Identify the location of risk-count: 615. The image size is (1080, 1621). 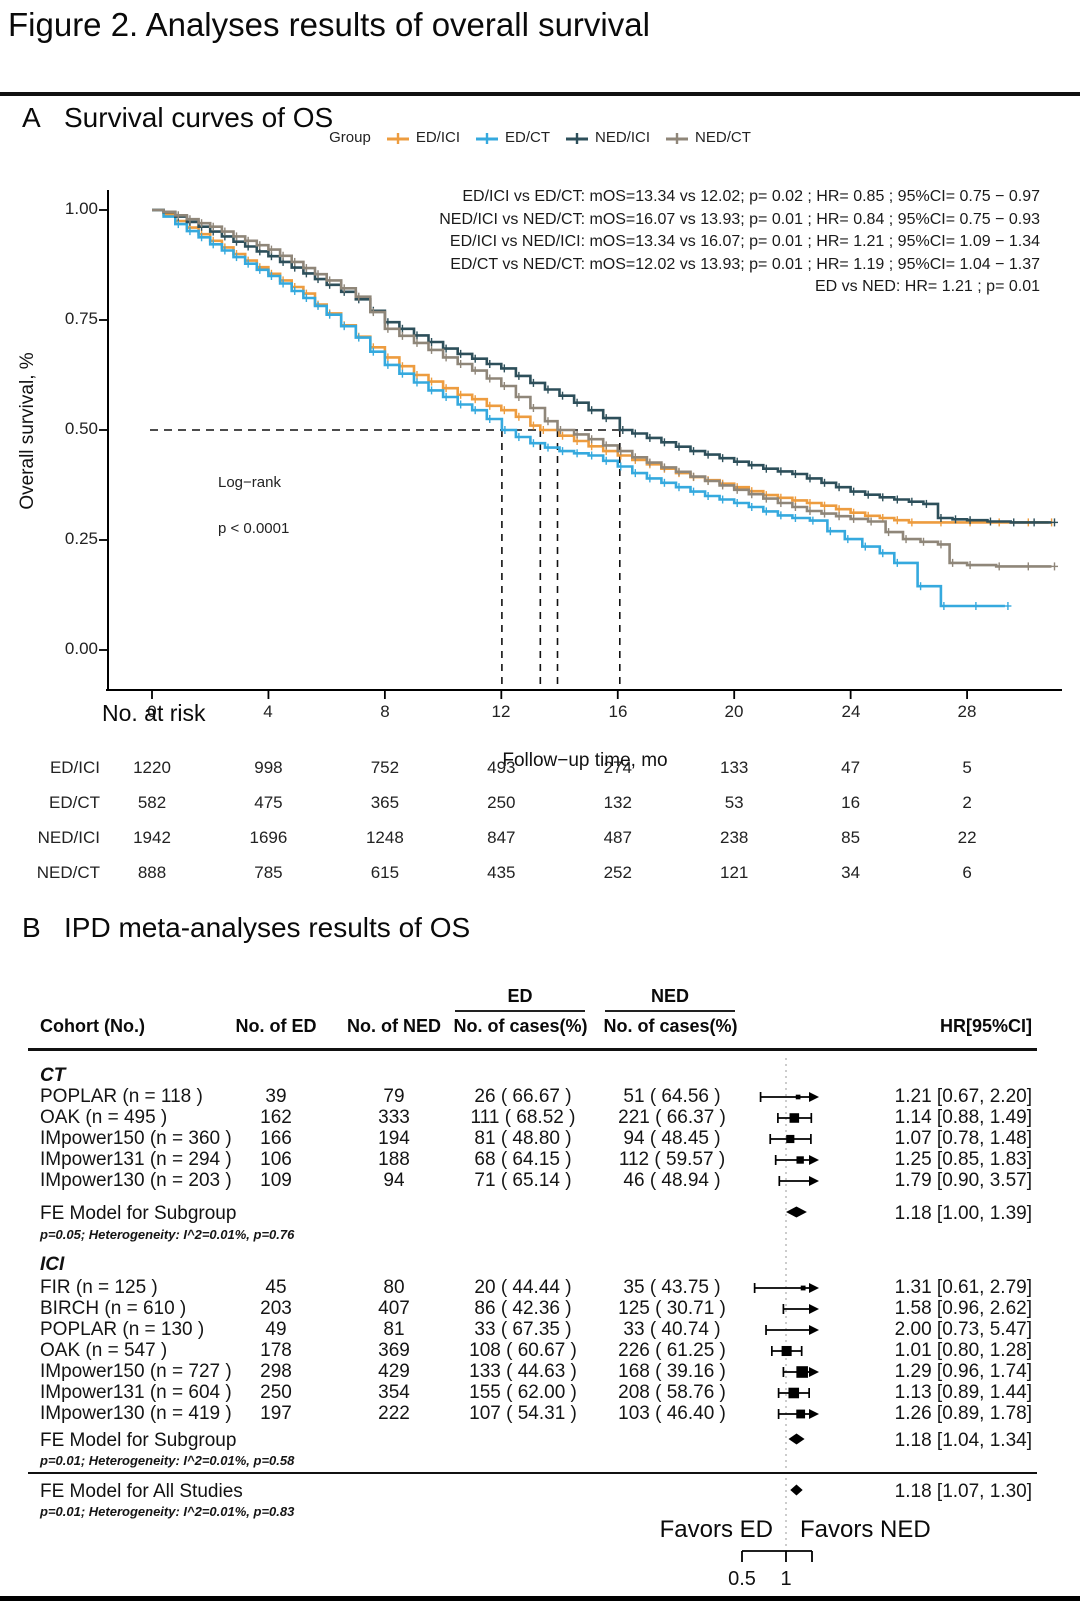
(385, 872).